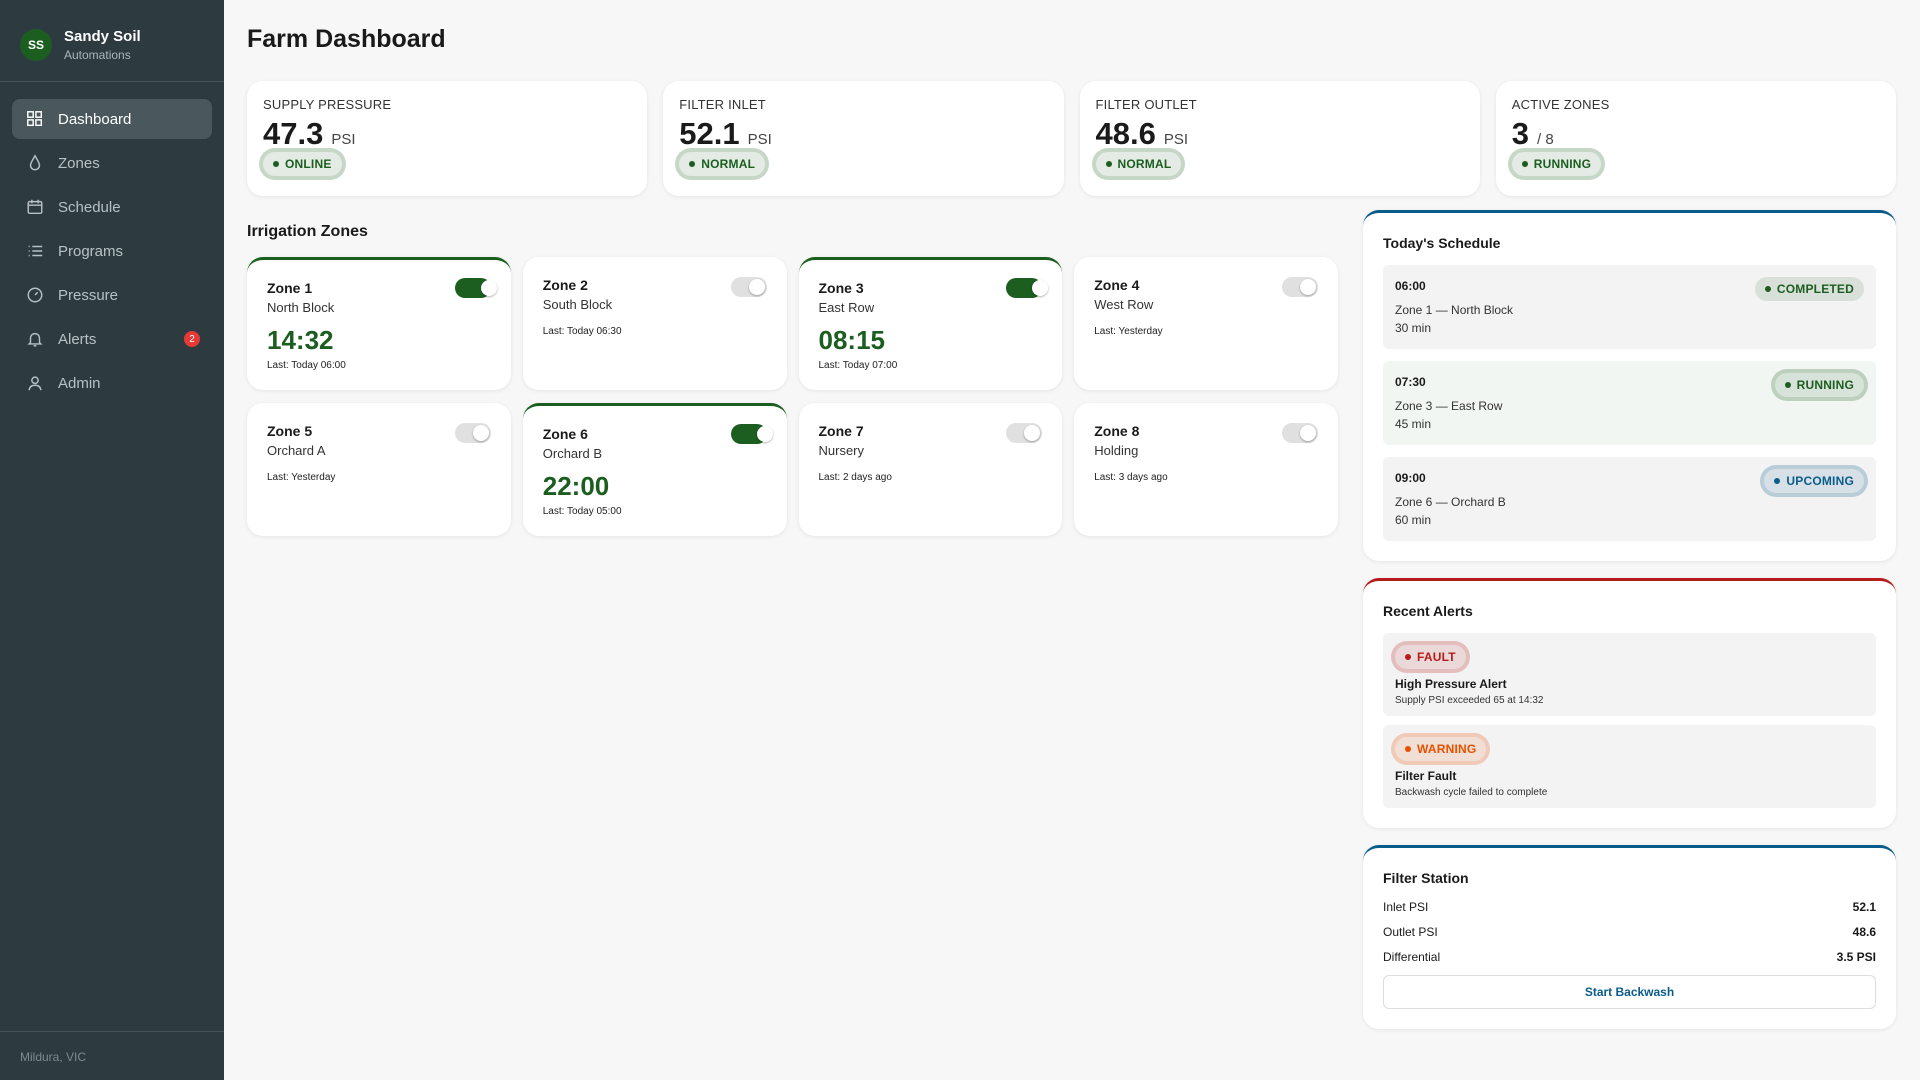 This screenshot has width=1920, height=1080. Describe the element at coordinates (565, 434) in the screenshot. I see `zone-name: Zone 6` at that location.